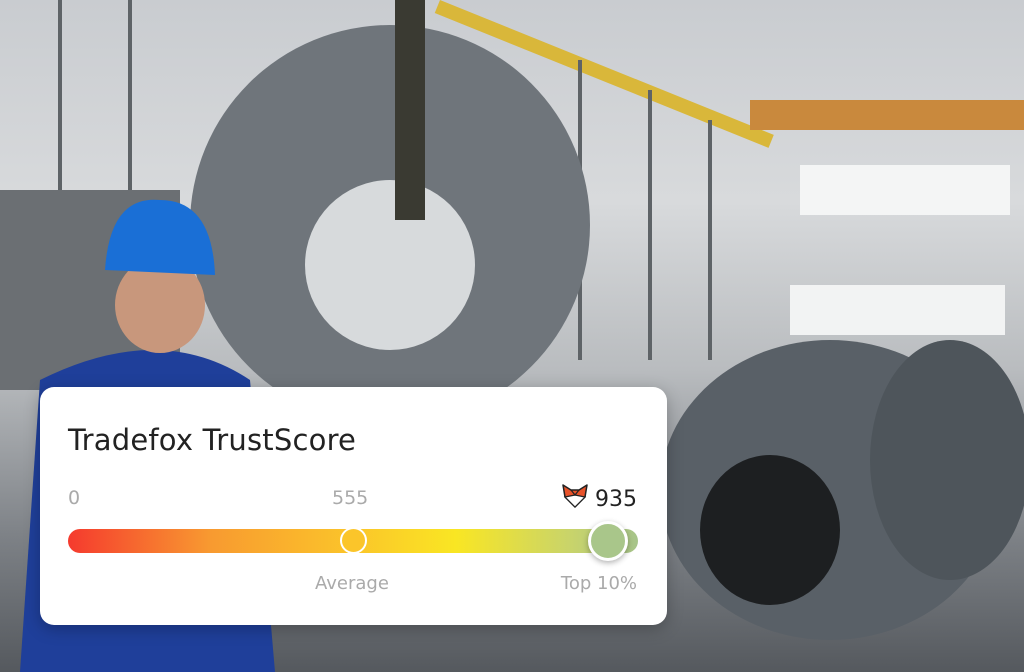 The height and width of the screenshot is (672, 1024). I want to click on average-value: 555, so click(350, 498).